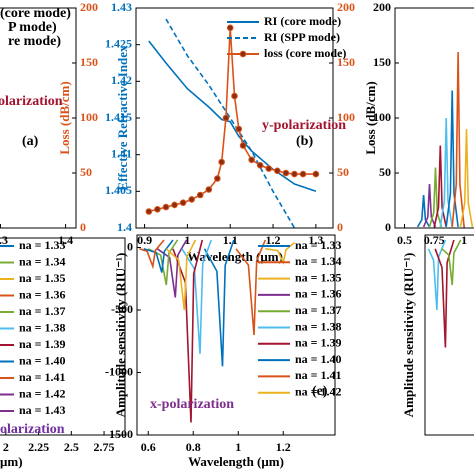 This screenshot has height=474, width=474. I want to click on y-tick-label: 1.41, so click(121, 153).